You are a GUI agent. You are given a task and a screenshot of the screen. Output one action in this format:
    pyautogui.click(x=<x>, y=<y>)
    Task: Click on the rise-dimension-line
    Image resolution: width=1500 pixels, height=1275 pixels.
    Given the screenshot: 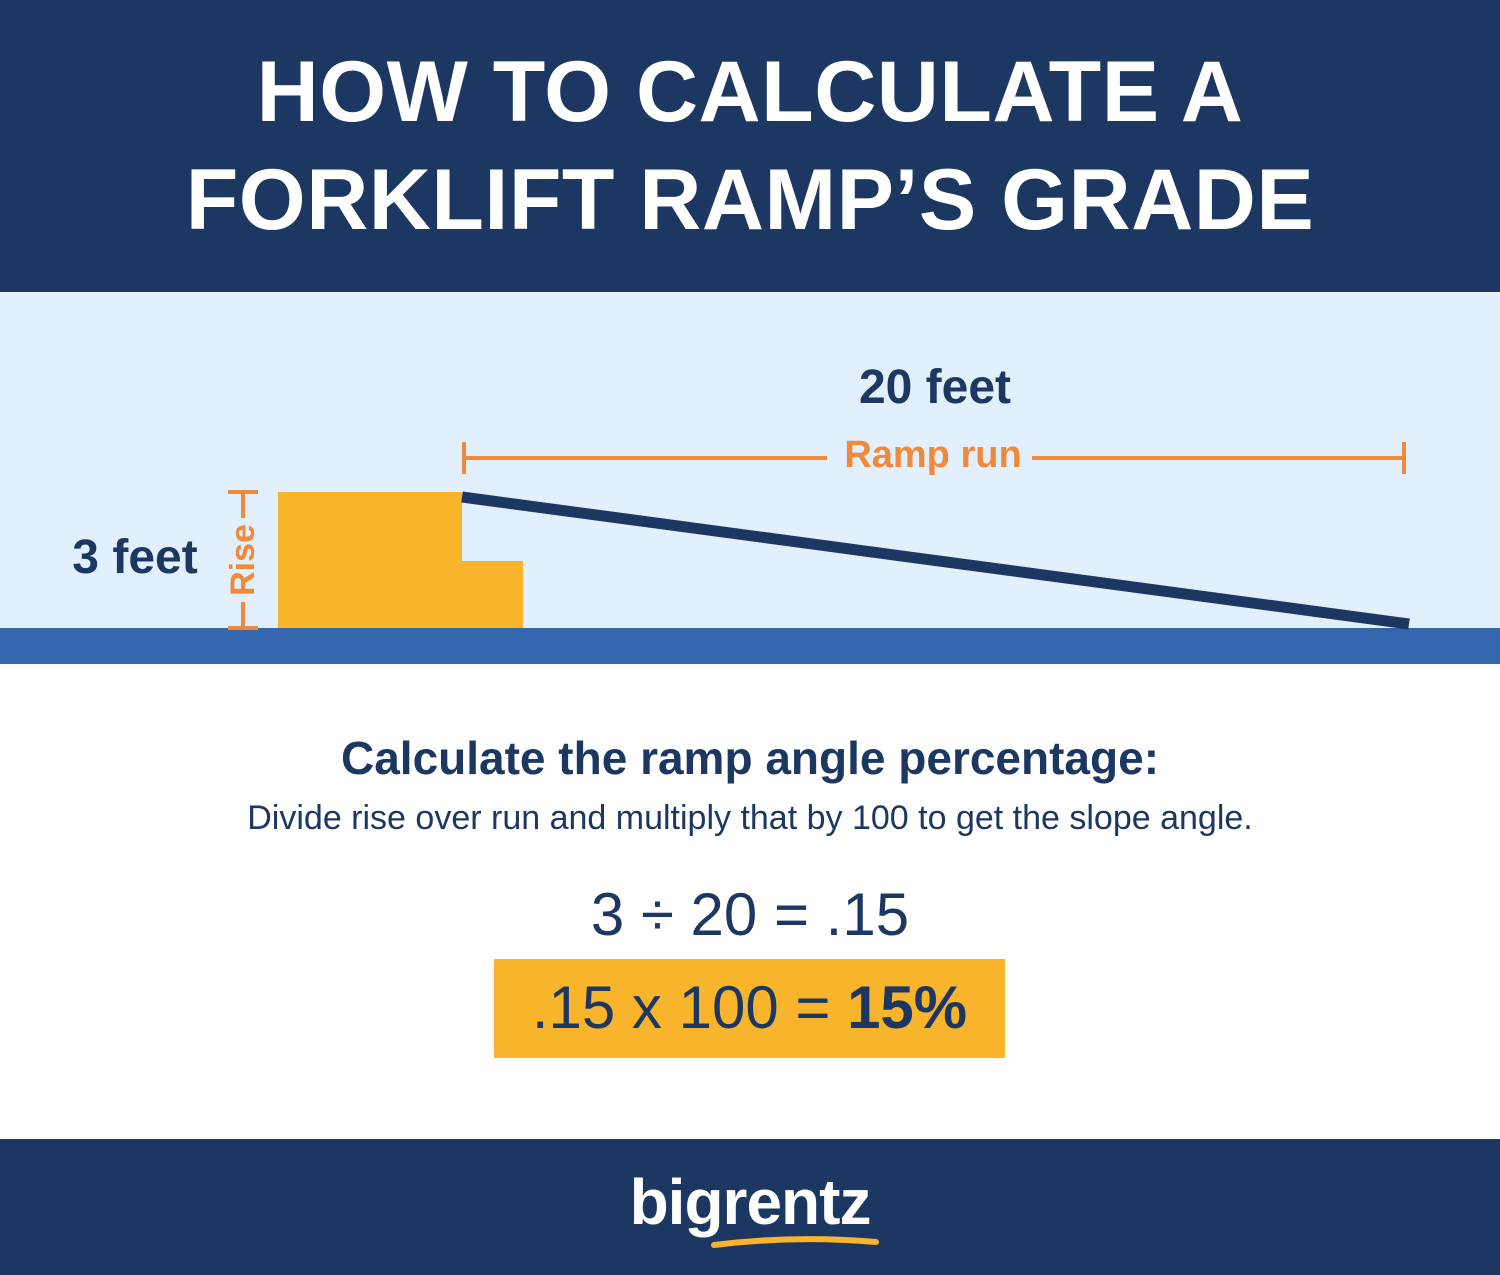 What is the action you would take?
    pyautogui.click(x=243, y=560)
    